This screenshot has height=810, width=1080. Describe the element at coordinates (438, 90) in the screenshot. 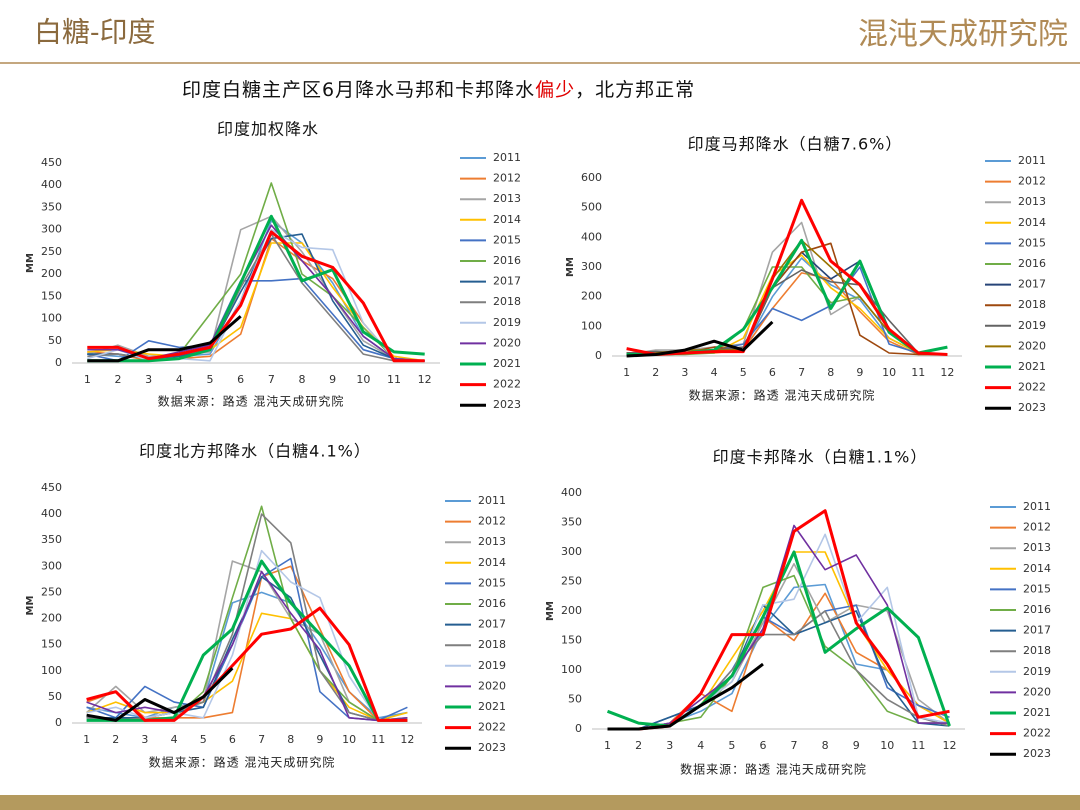

I see `headline: 印度白糖主产区6月降水马邦和卡邦降水偏少，北方邦正常` at that location.